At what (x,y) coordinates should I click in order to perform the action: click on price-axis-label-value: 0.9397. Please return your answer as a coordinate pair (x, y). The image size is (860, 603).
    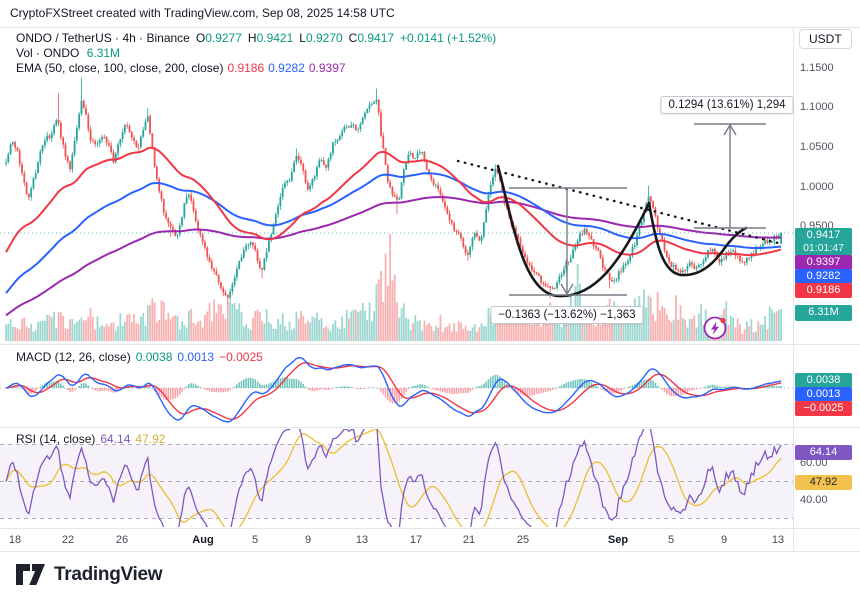
    Looking at the image, I should click on (823, 262).